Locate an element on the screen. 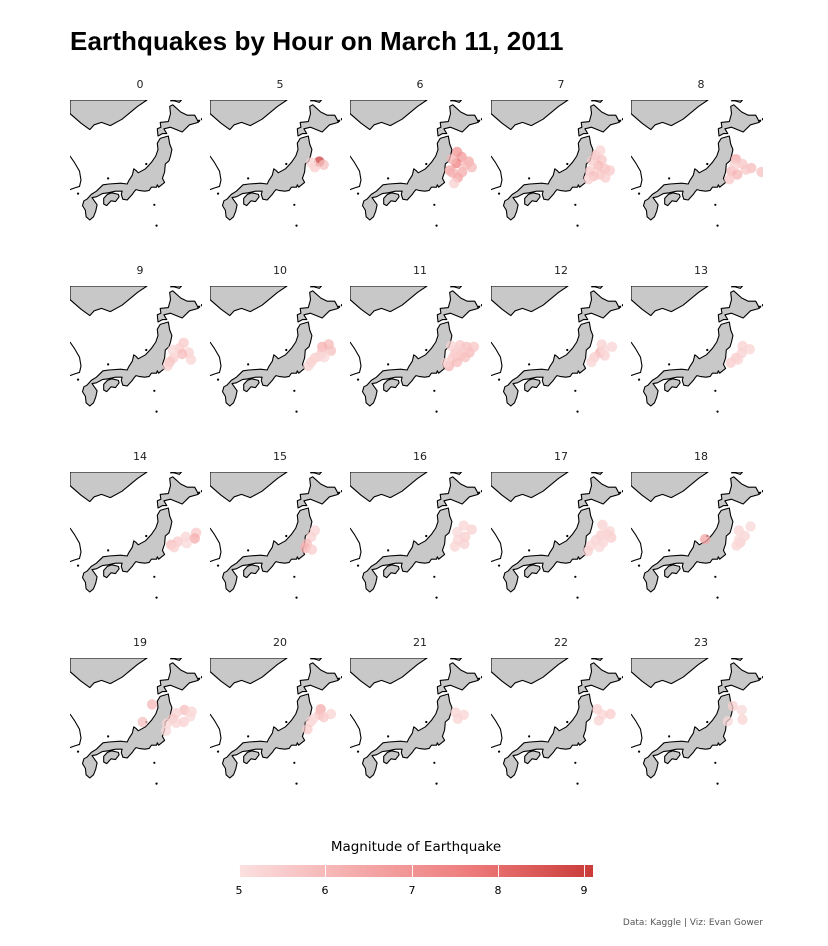  facet-label-hour-10: 10 is located at coordinates (280, 270).